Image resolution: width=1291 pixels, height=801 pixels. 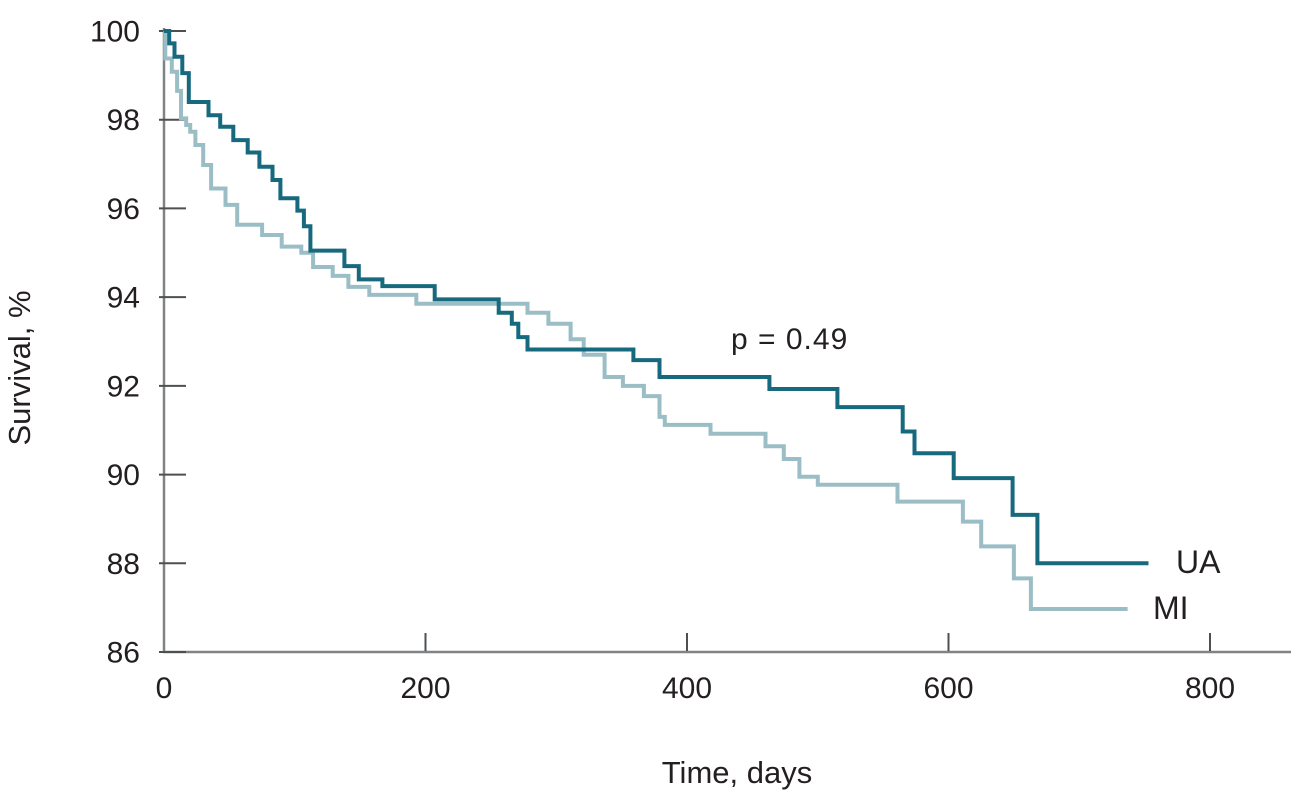 What do you see at coordinates (789, 339) in the screenshot?
I see `p-value-annotation: p = 0.49` at bounding box center [789, 339].